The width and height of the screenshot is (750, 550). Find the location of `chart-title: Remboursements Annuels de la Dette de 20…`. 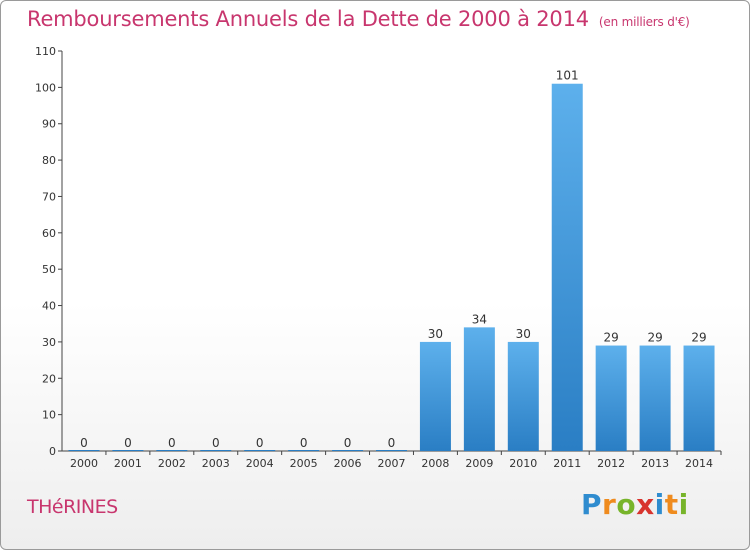

chart-title: Remboursements Annuels de la Dette de 20… is located at coordinates (358, 19).